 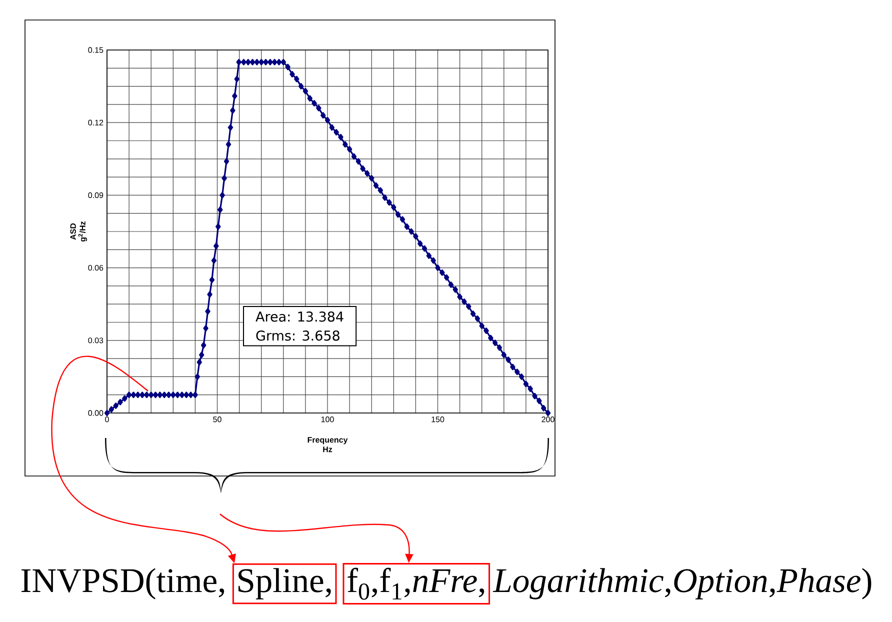 I want to click on x-tick-label: 200, so click(x=548, y=419).